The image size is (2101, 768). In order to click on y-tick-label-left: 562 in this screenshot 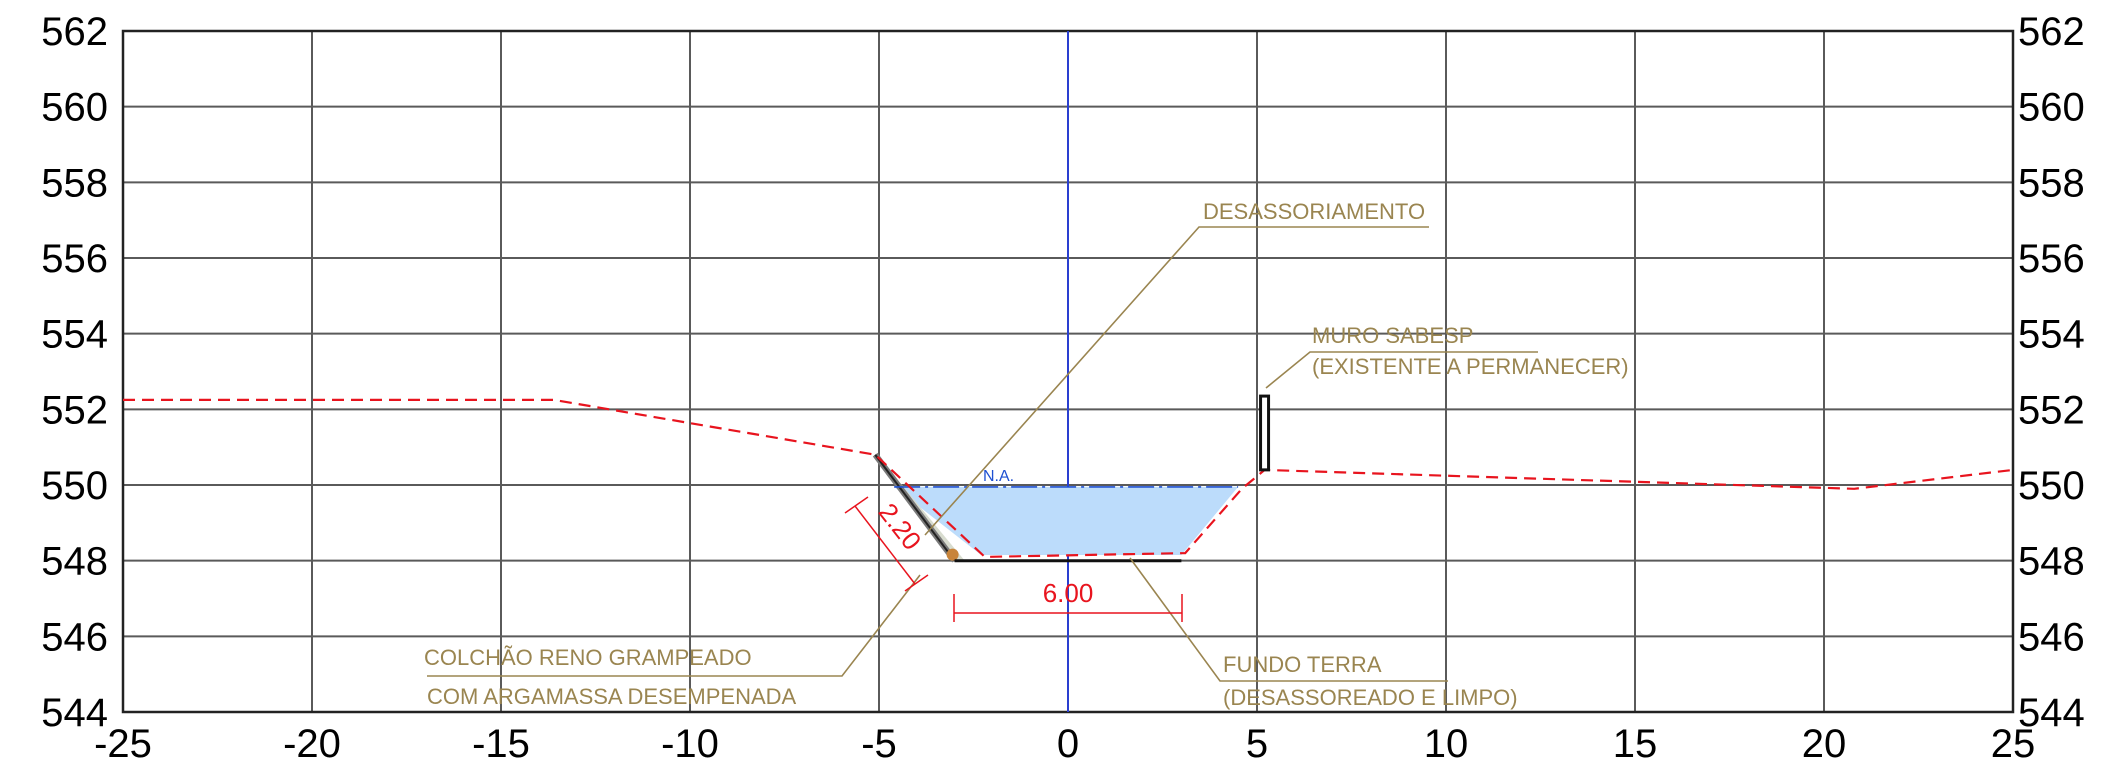, I will do `click(74, 32)`.